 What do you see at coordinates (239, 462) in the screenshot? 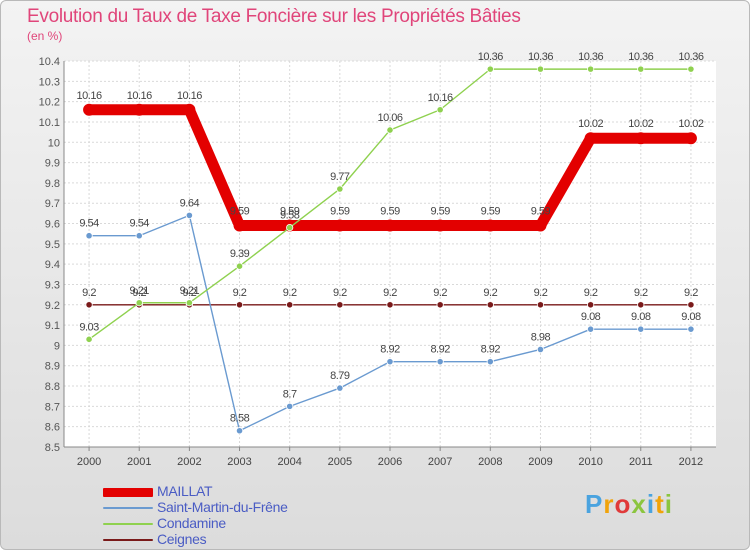
I see `x-tick-label: 2003` at bounding box center [239, 462].